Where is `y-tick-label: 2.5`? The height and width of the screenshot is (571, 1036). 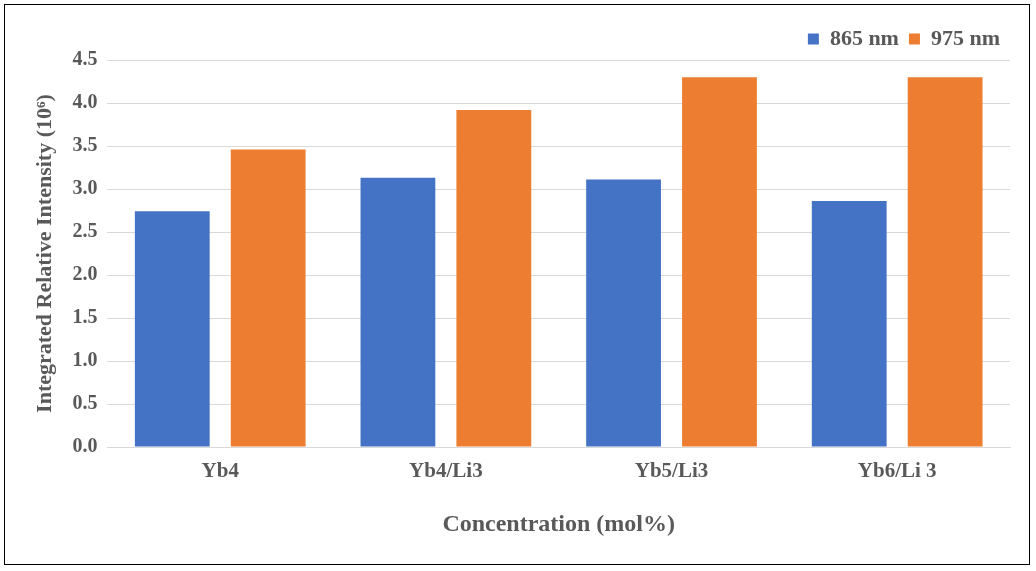 y-tick-label: 2.5 is located at coordinates (85, 230).